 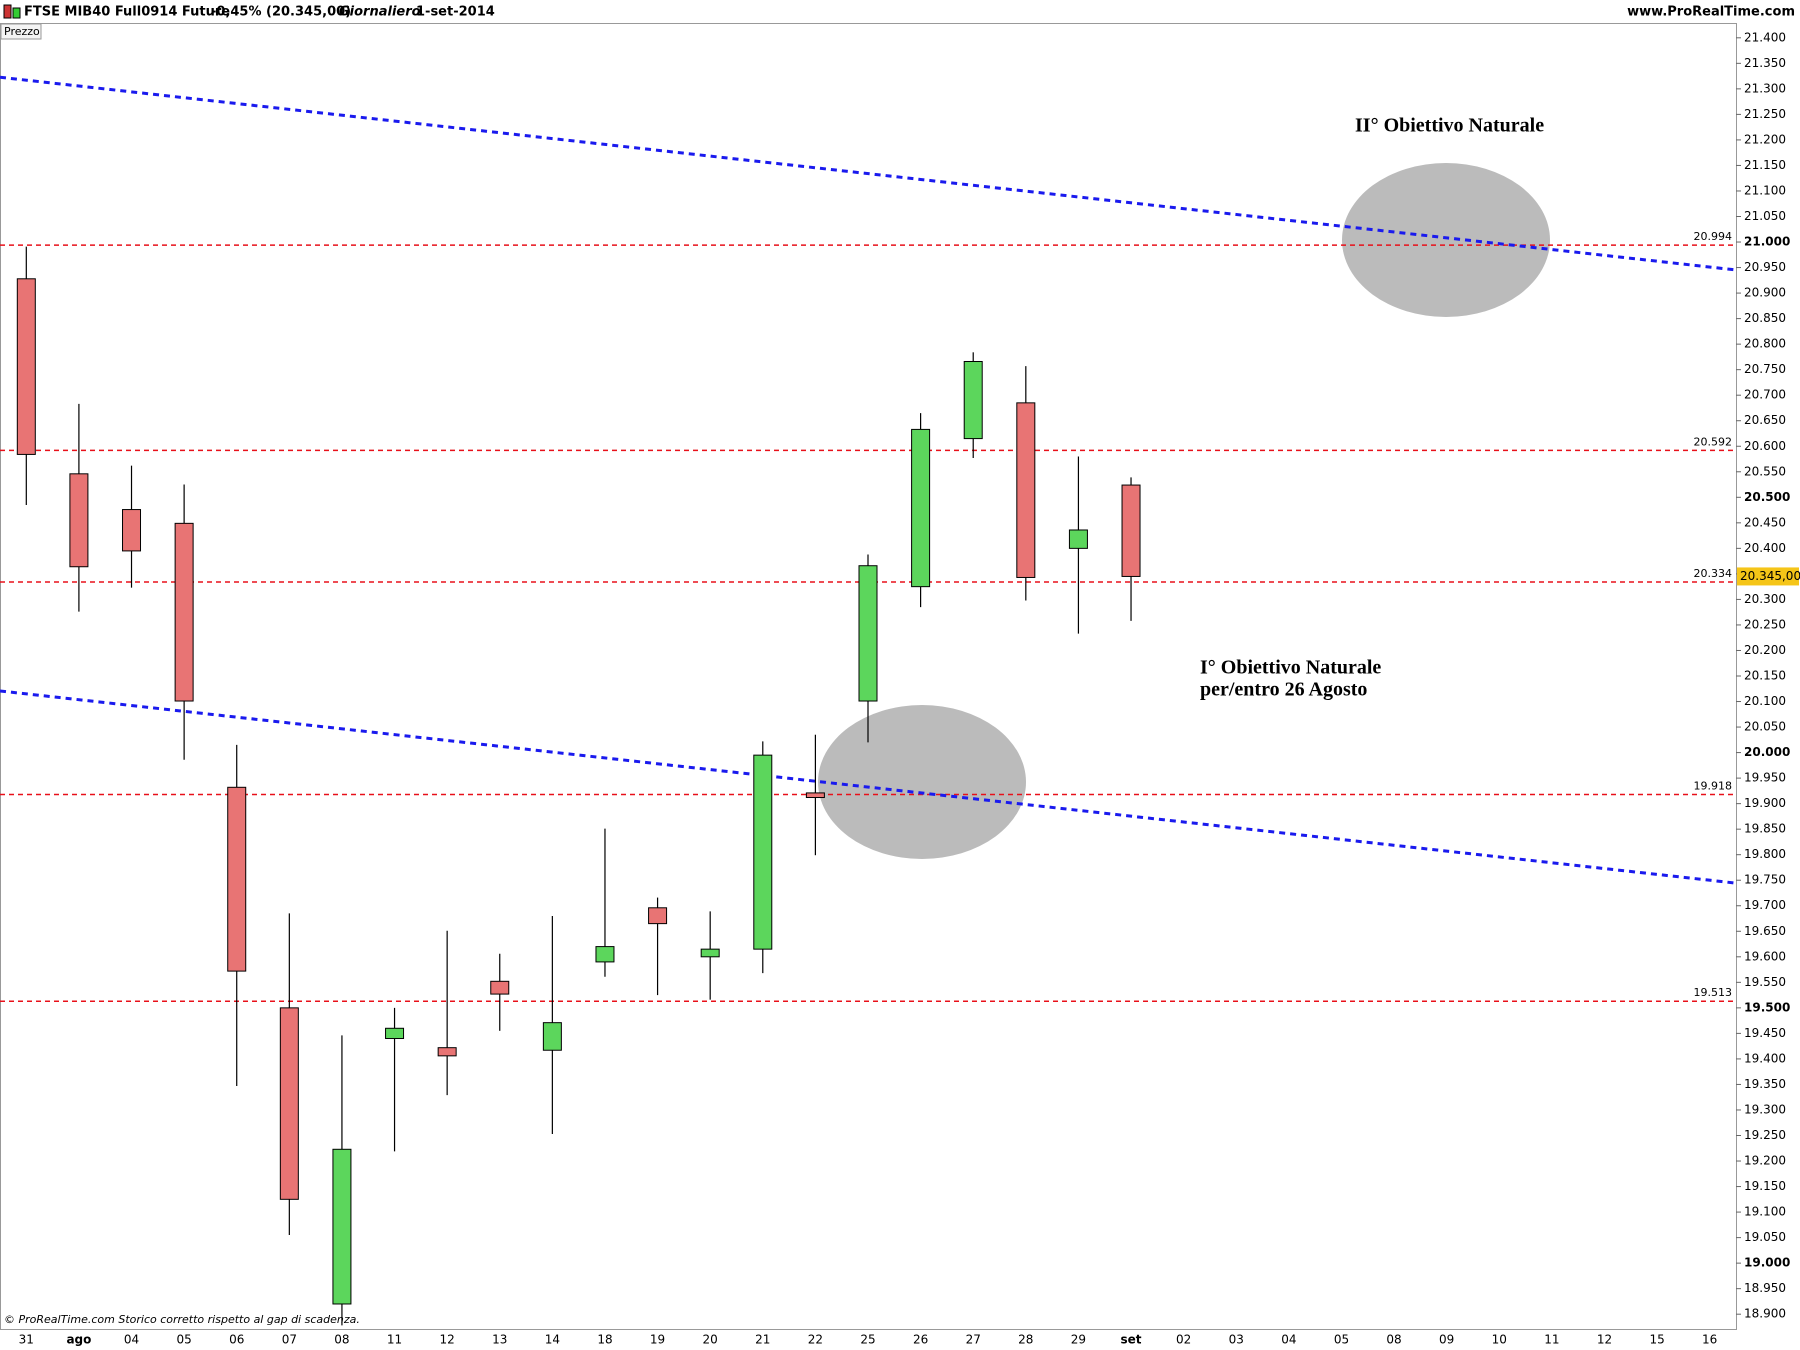 What do you see at coordinates (1765, 318) in the screenshot?
I see `y-tick-label: 20.850` at bounding box center [1765, 318].